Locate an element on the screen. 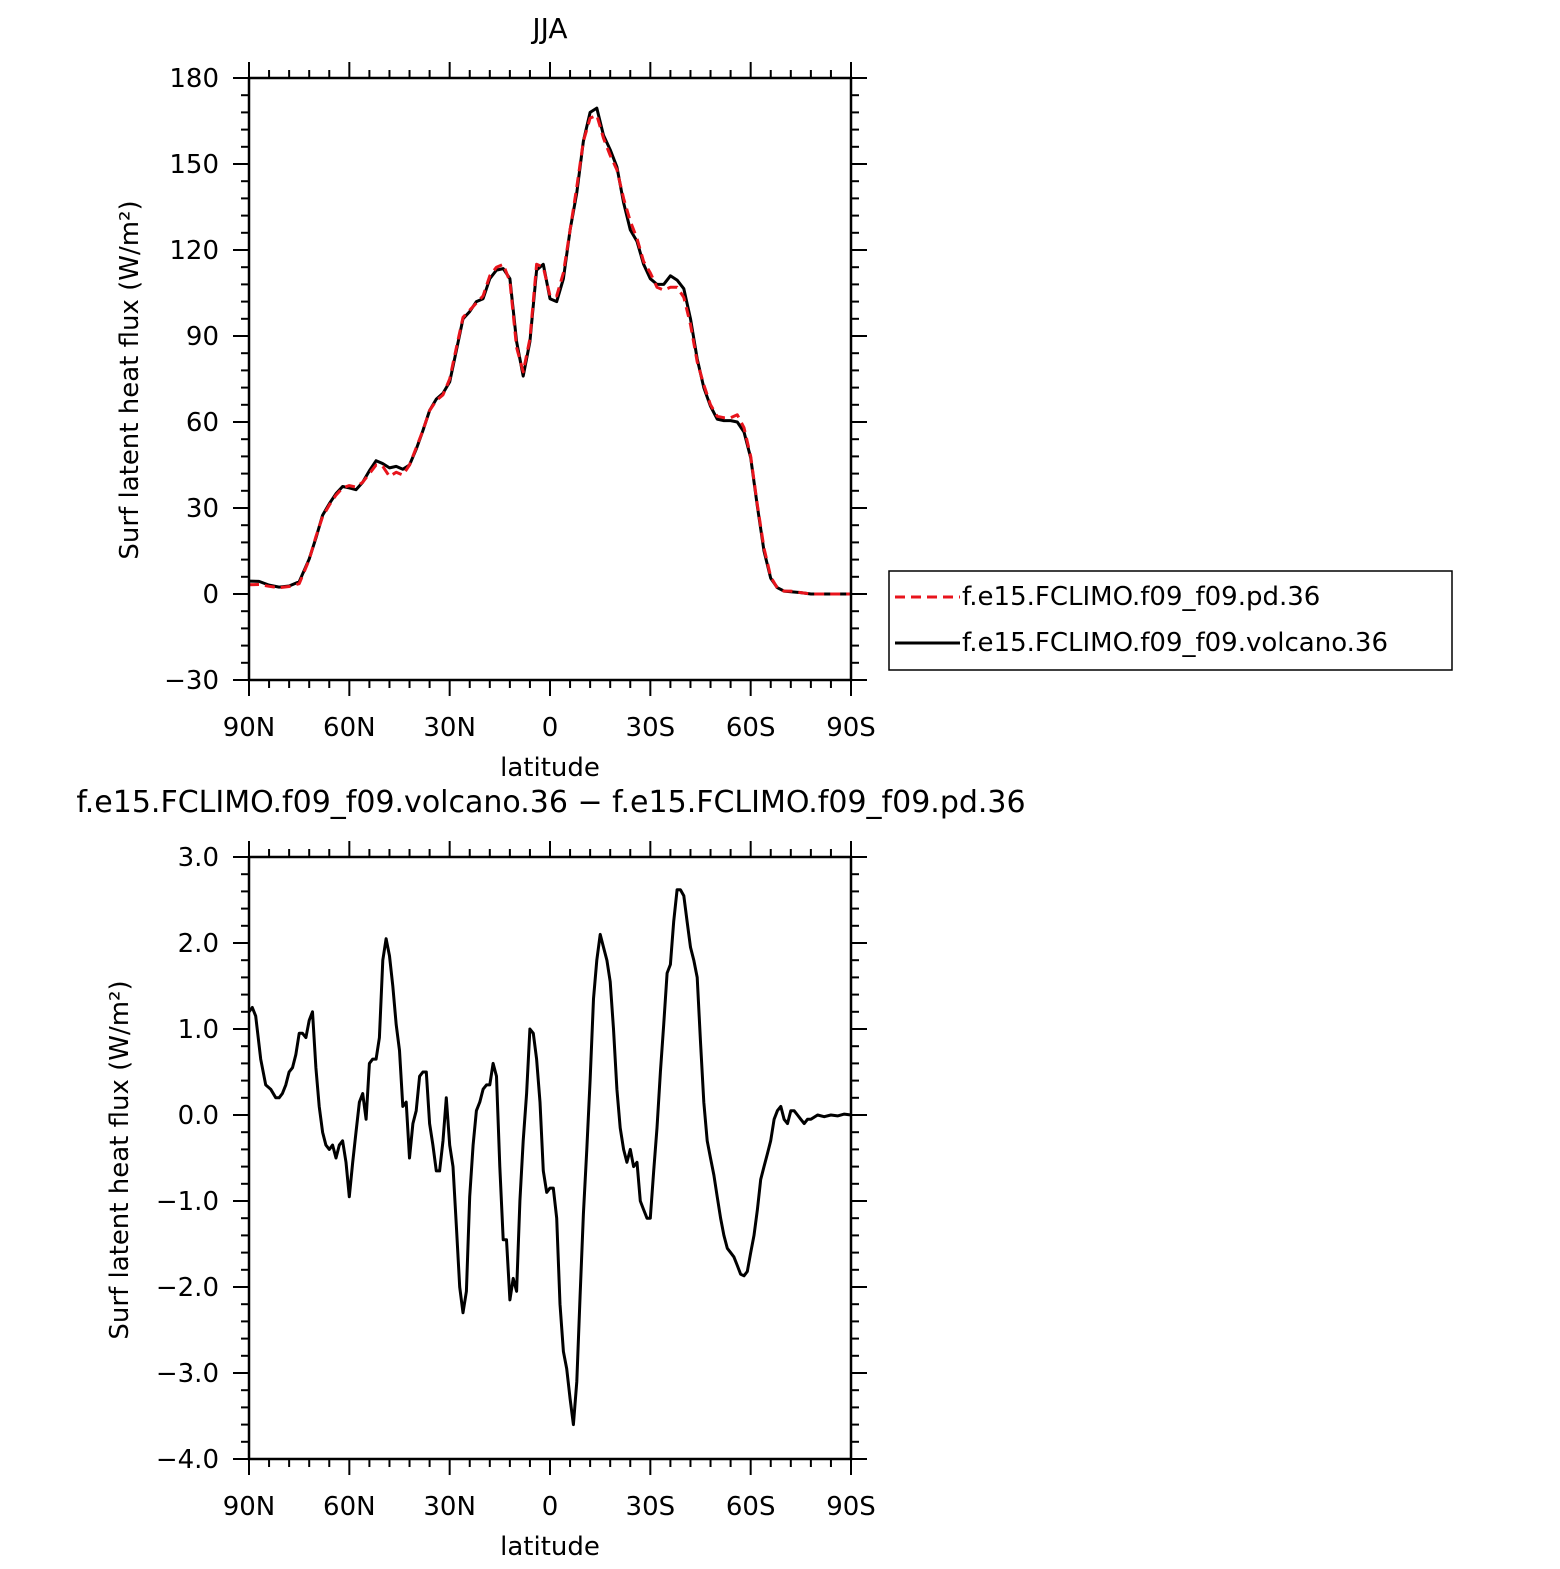  y-tick-label: −4.0 is located at coordinates (187, 1460).